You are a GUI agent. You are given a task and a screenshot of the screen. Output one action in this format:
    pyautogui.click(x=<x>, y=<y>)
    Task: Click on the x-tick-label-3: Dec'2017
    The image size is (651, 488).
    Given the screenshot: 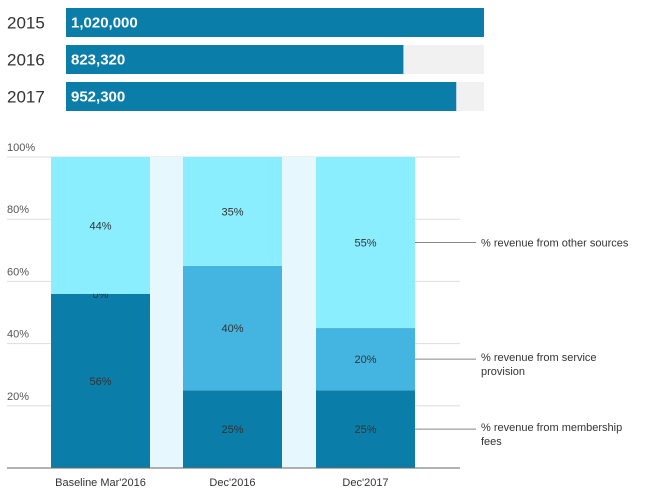 What is the action you would take?
    pyautogui.click(x=365, y=482)
    